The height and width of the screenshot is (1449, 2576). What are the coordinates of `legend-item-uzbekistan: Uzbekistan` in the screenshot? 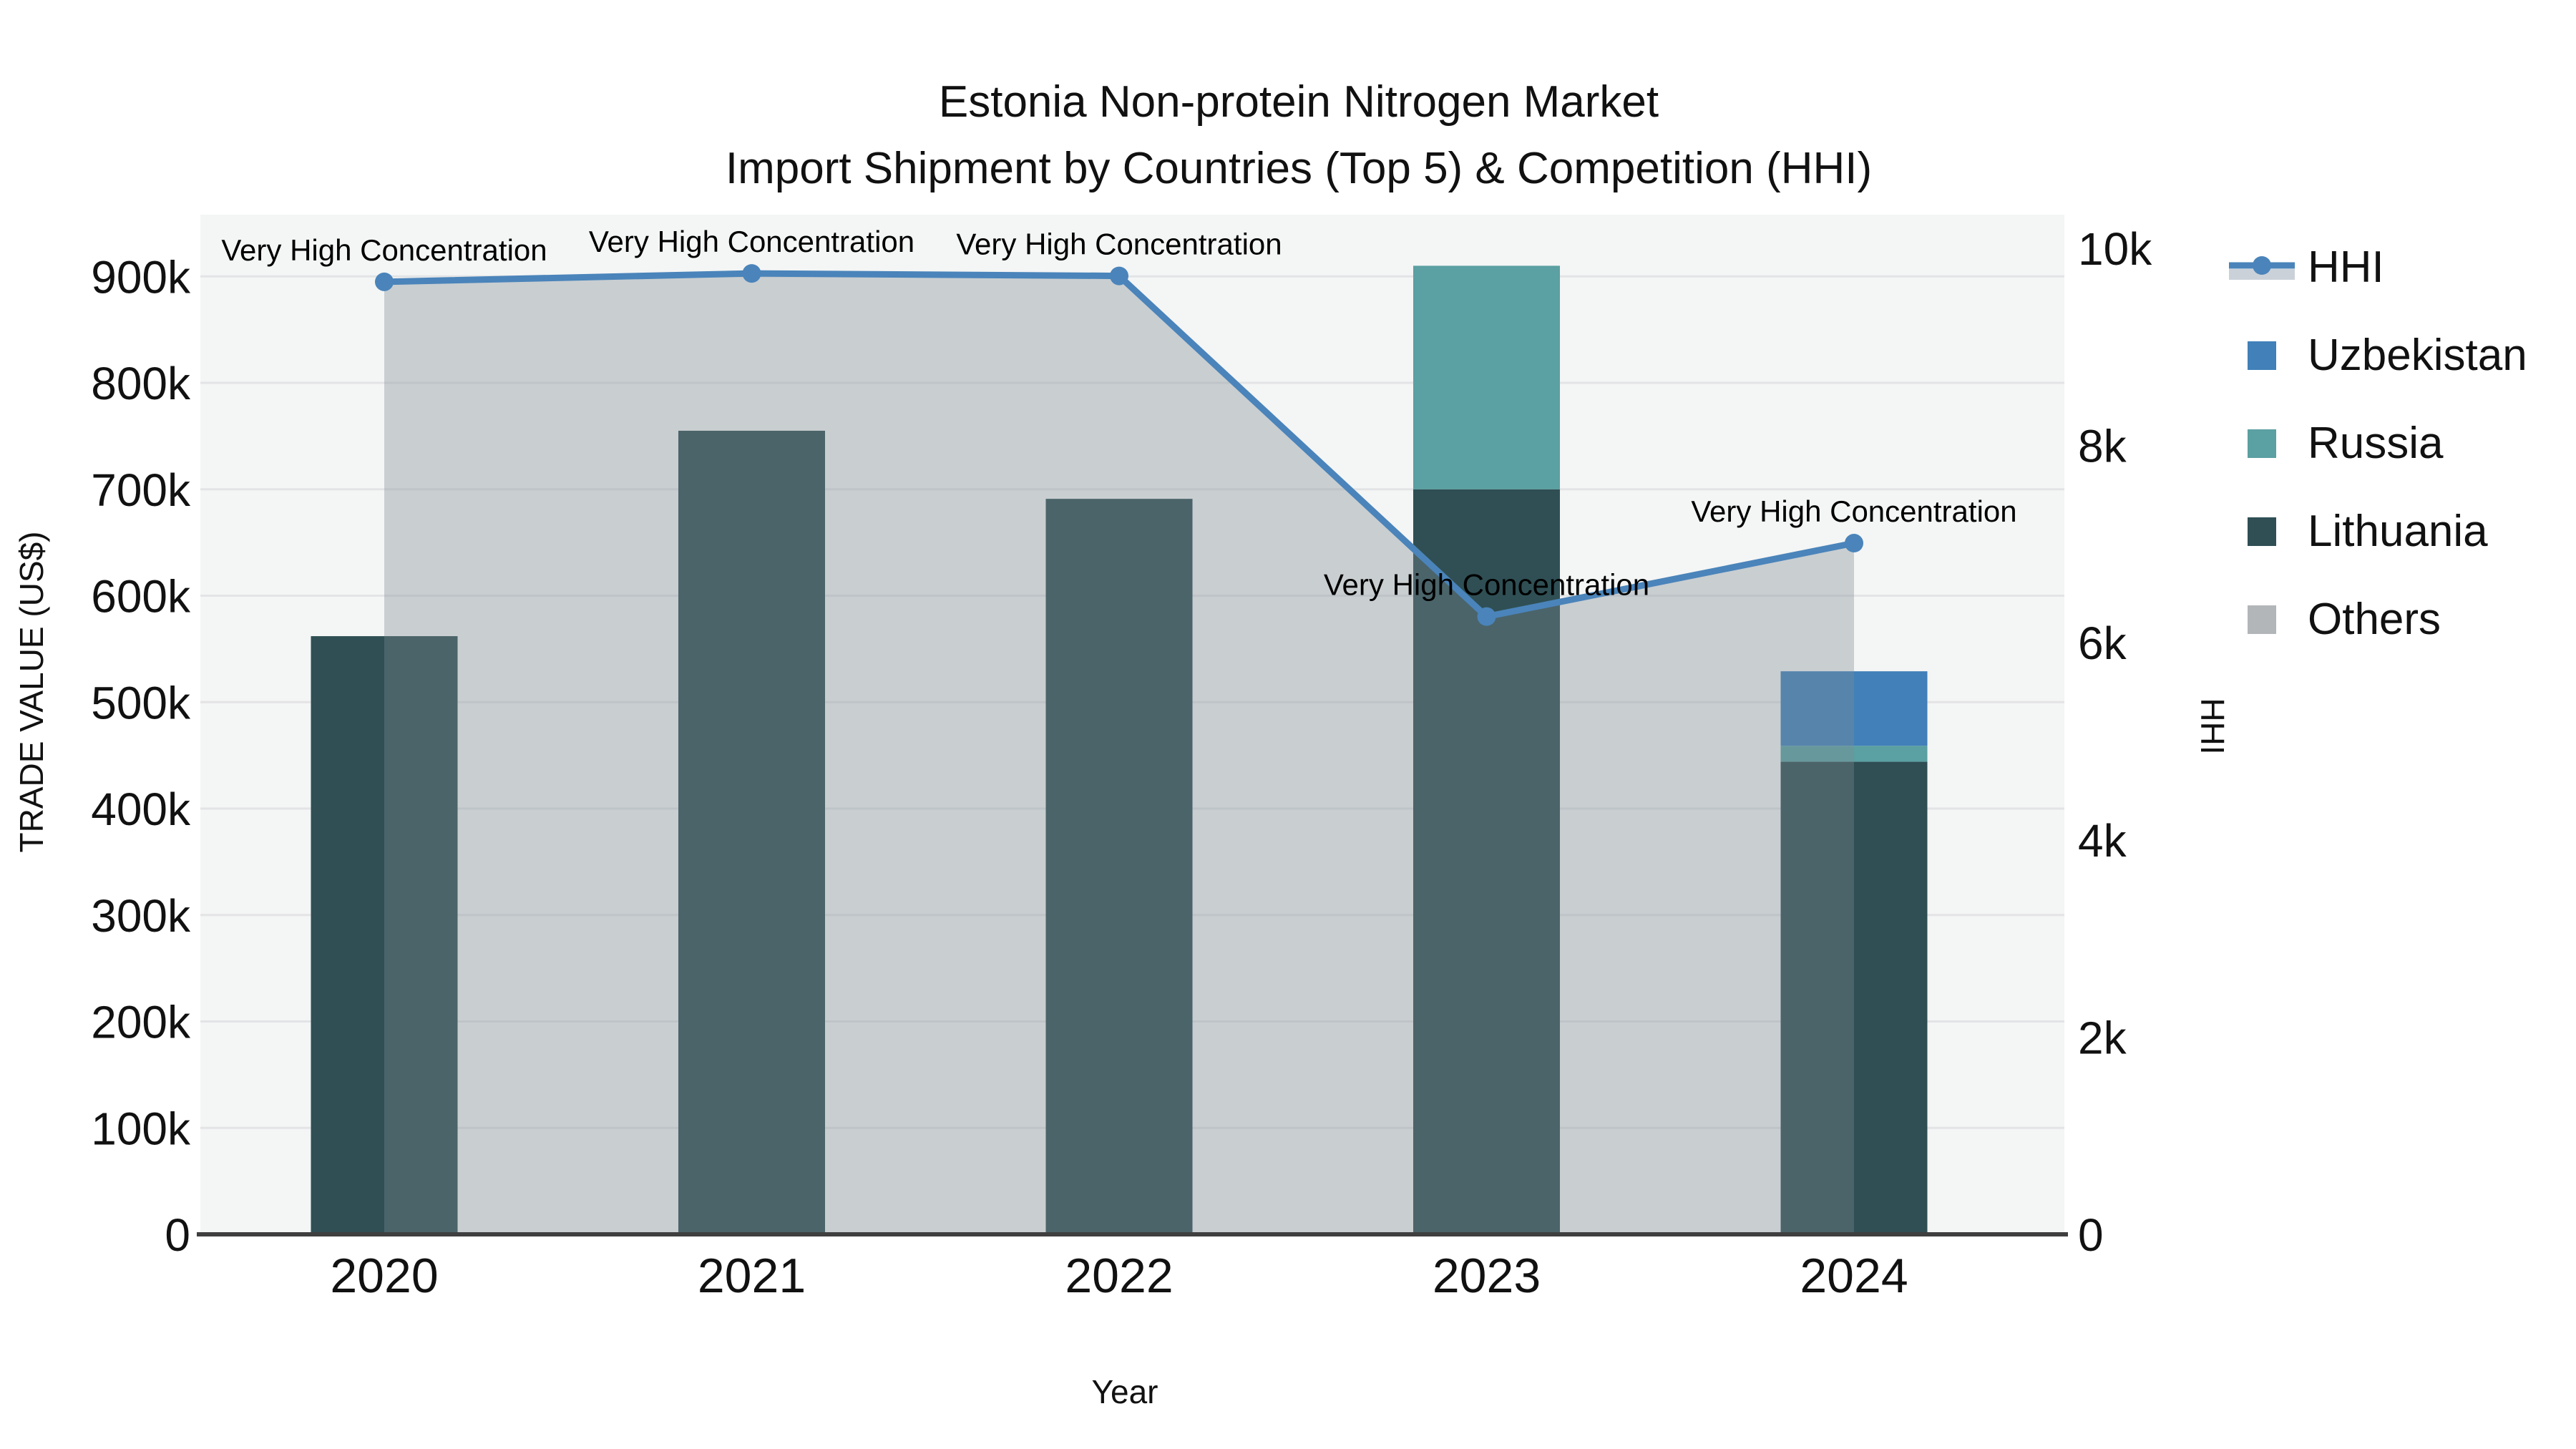 It's located at (2378, 355).